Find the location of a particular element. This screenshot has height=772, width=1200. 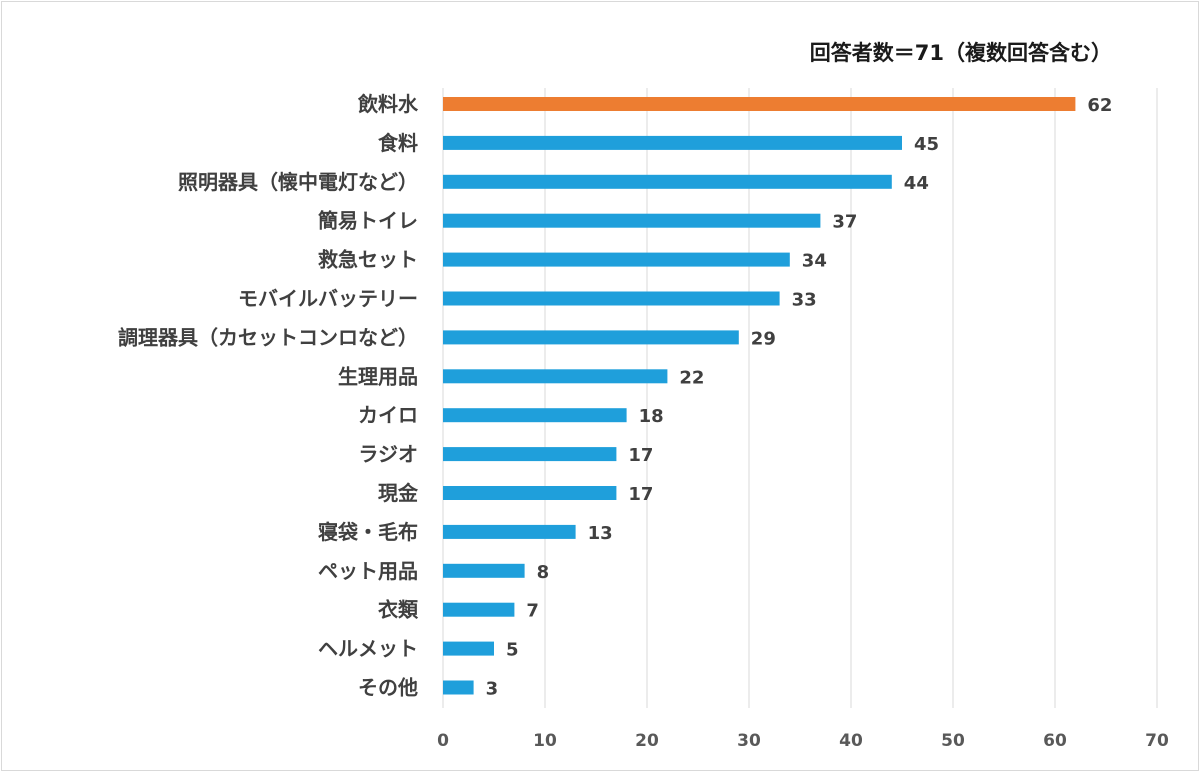

x-tick-label: 60 is located at coordinates (1055, 741).